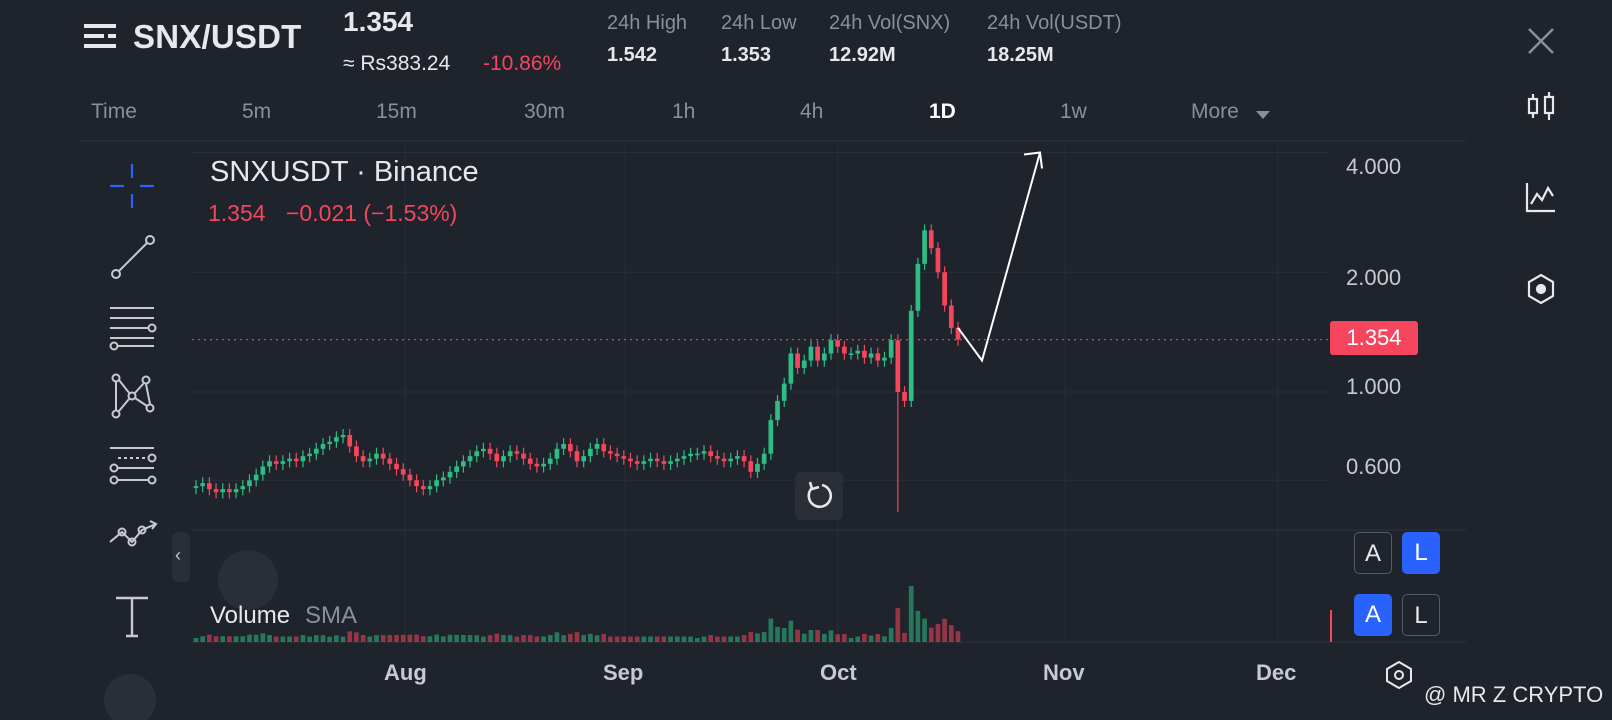 The height and width of the screenshot is (720, 1612). I want to click on interval-30m: 30m, so click(544, 111).